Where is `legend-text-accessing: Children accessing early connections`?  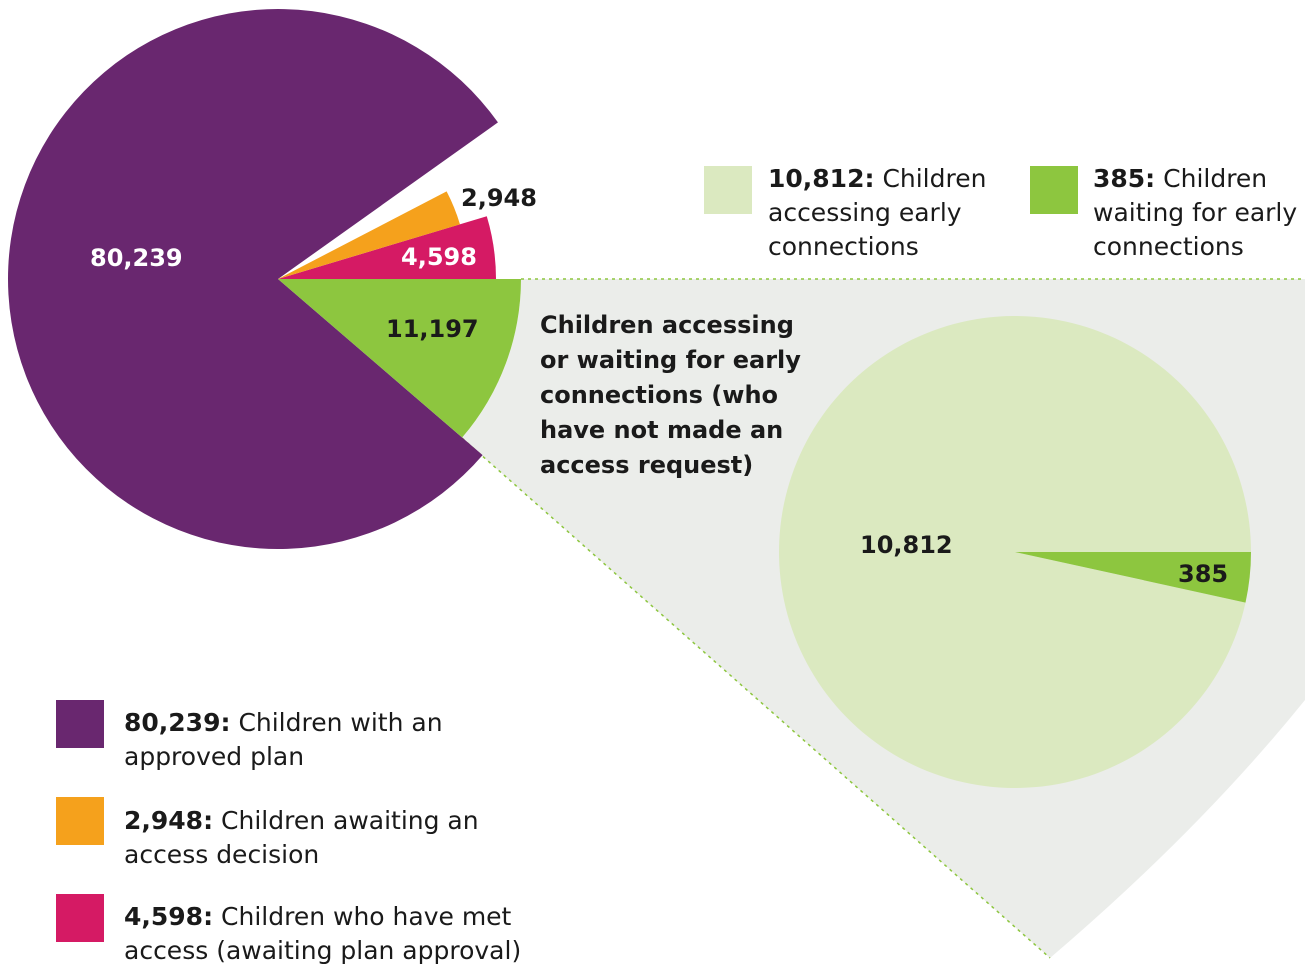 legend-text-accessing: Children accessing early connections is located at coordinates (877, 212).